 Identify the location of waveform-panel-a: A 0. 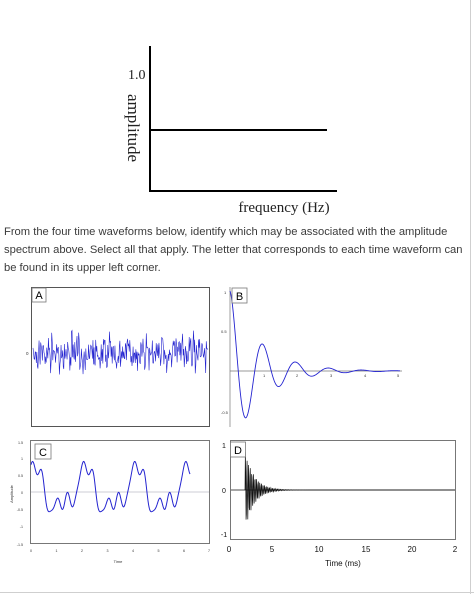
(118, 357).